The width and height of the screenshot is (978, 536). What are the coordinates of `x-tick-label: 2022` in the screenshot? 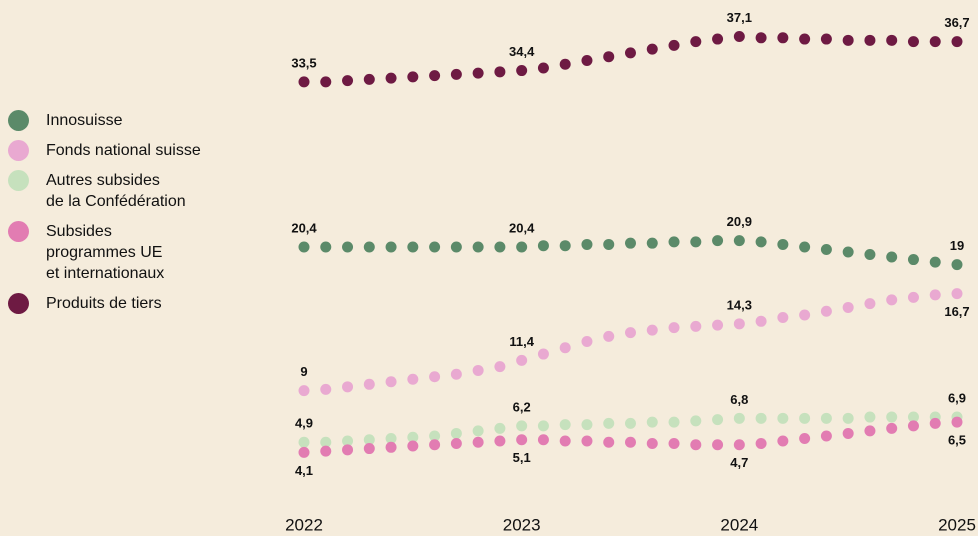 It's located at (304, 524).